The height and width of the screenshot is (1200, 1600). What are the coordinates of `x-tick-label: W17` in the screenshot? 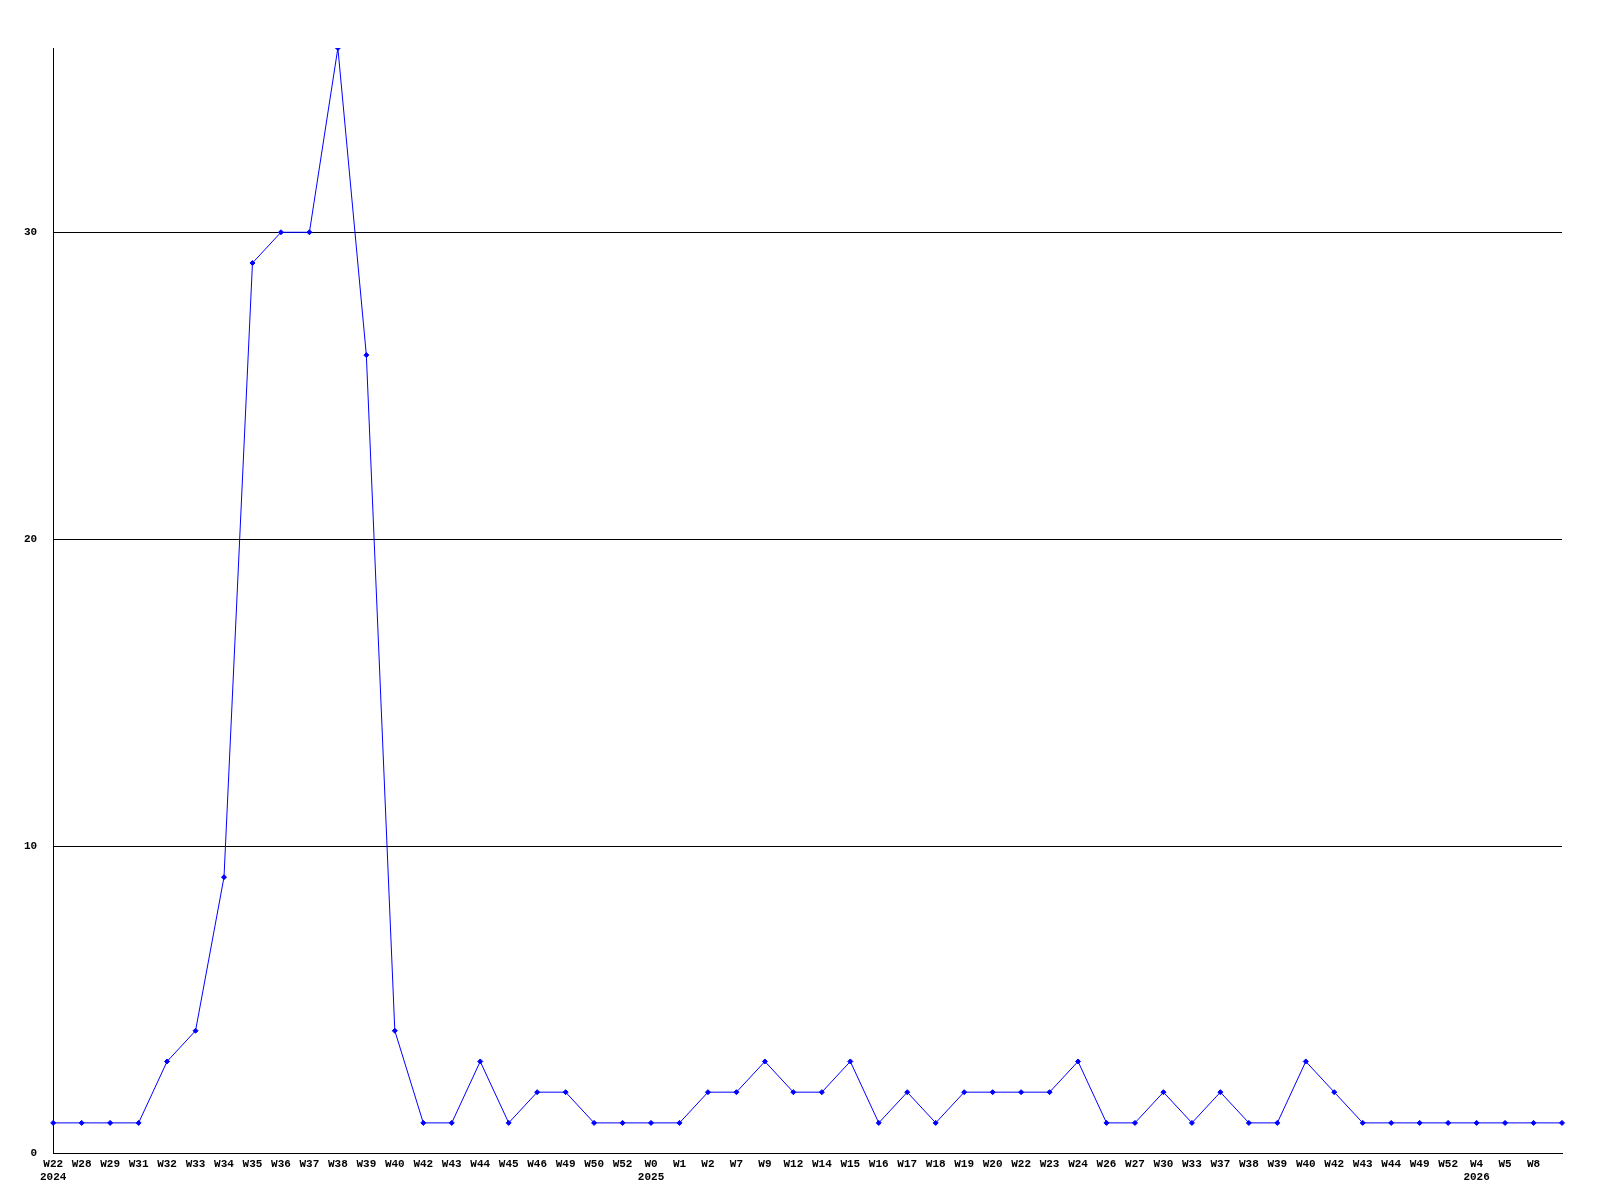 It's located at (907, 1163).